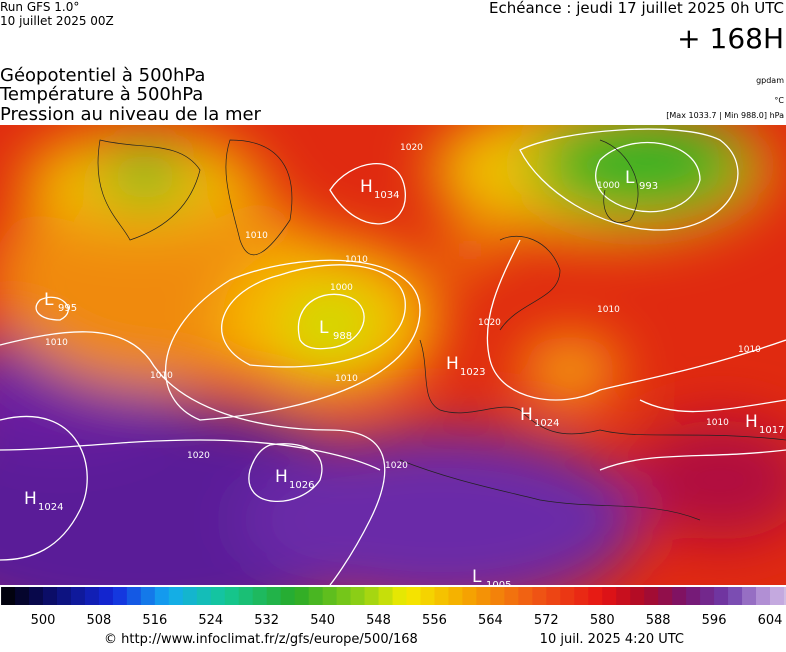  Describe the element at coordinates (608, 186) in the screenshot. I see `isobar-label: 1000` at that location.